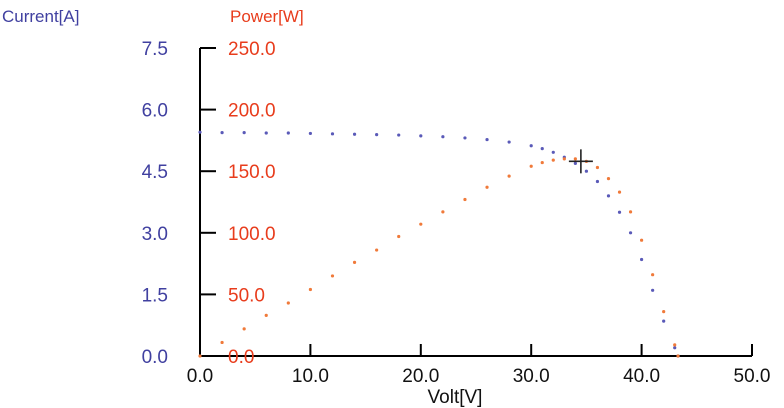 The width and height of the screenshot is (784, 408). Describe the element at coordinates (155, 203) in the screenshot. I see `y-left-ticks: 0.0 1.5 3.0 4.5 6.0 7.5` at that location.